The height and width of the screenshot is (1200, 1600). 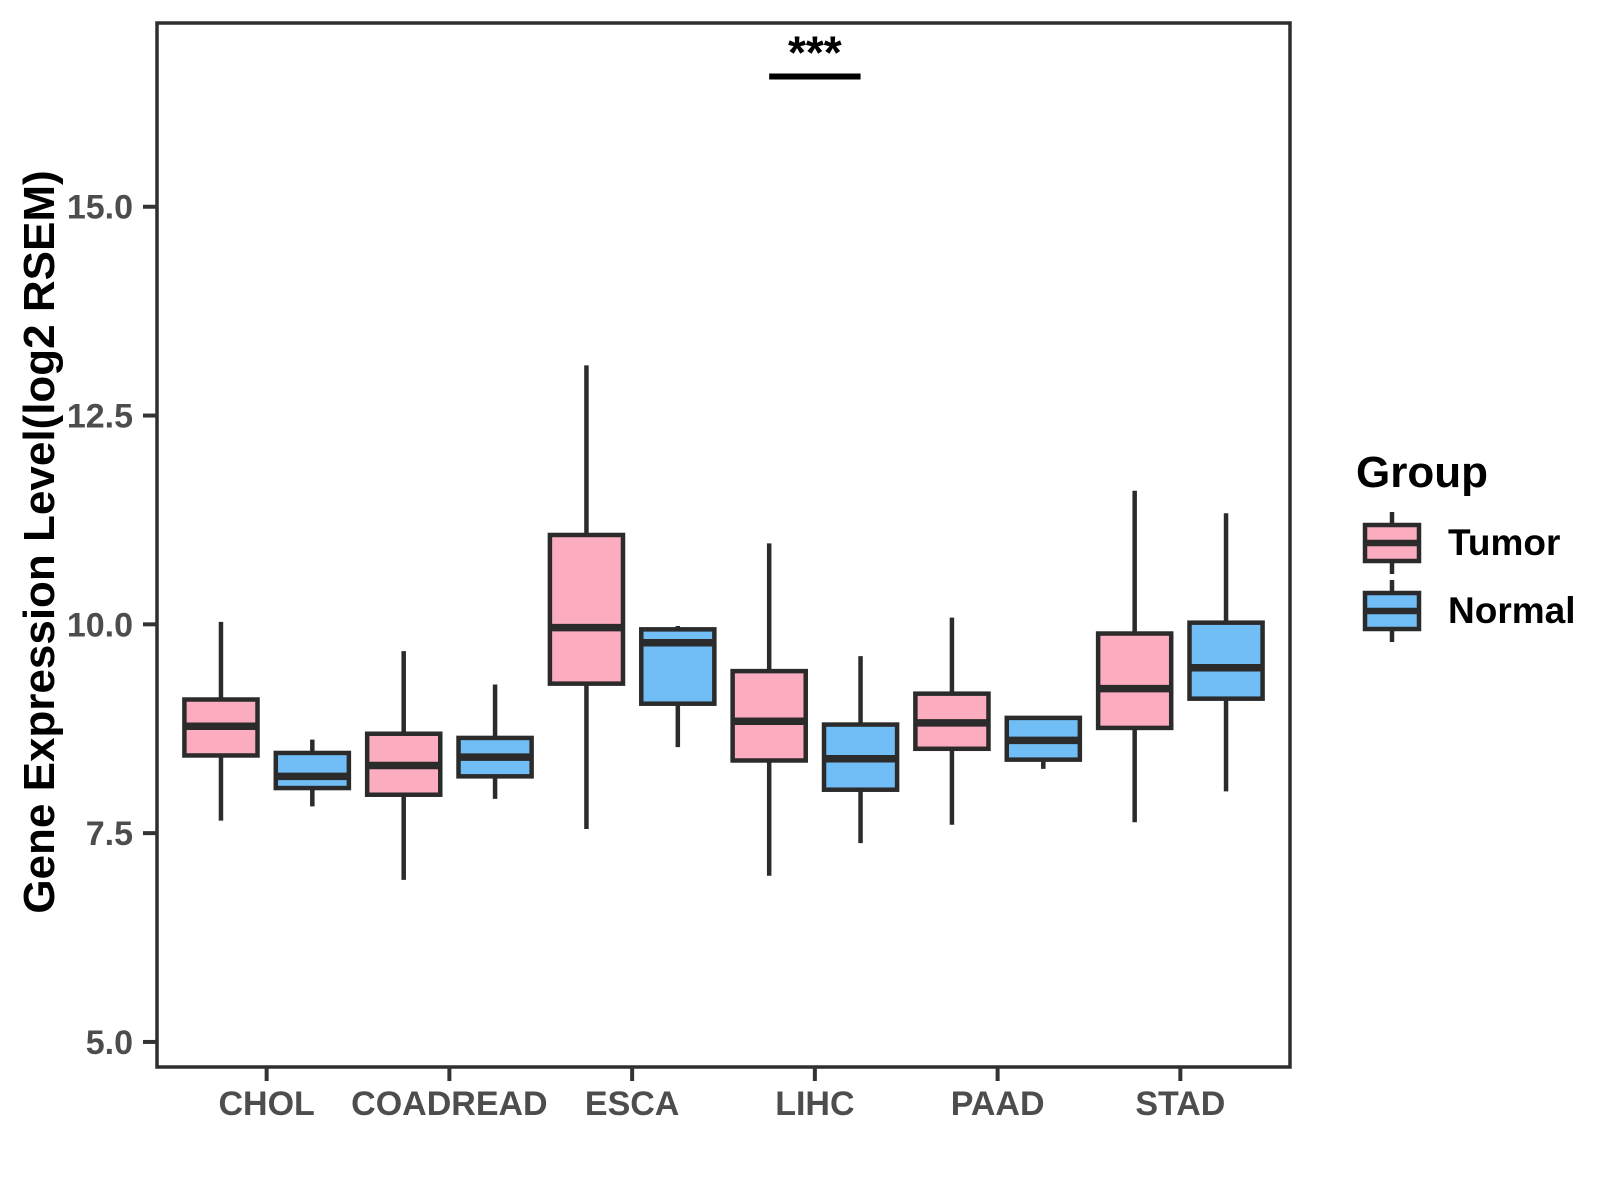 I want to click on box-tumor-esca, so click(x=586, y=609).